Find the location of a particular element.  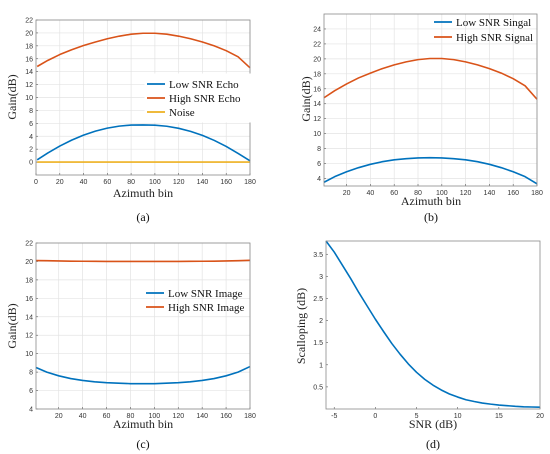

y-tick-label: 0.5 is located at coordinates (318, 387).